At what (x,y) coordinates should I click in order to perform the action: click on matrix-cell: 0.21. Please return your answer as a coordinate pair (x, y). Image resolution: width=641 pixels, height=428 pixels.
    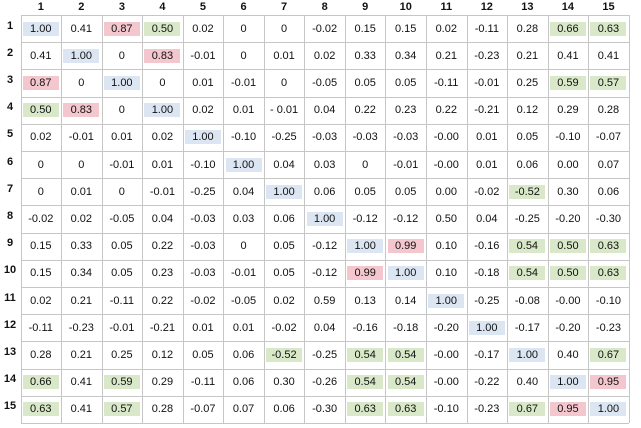
    Looking at the image, I should click on (81, 355).